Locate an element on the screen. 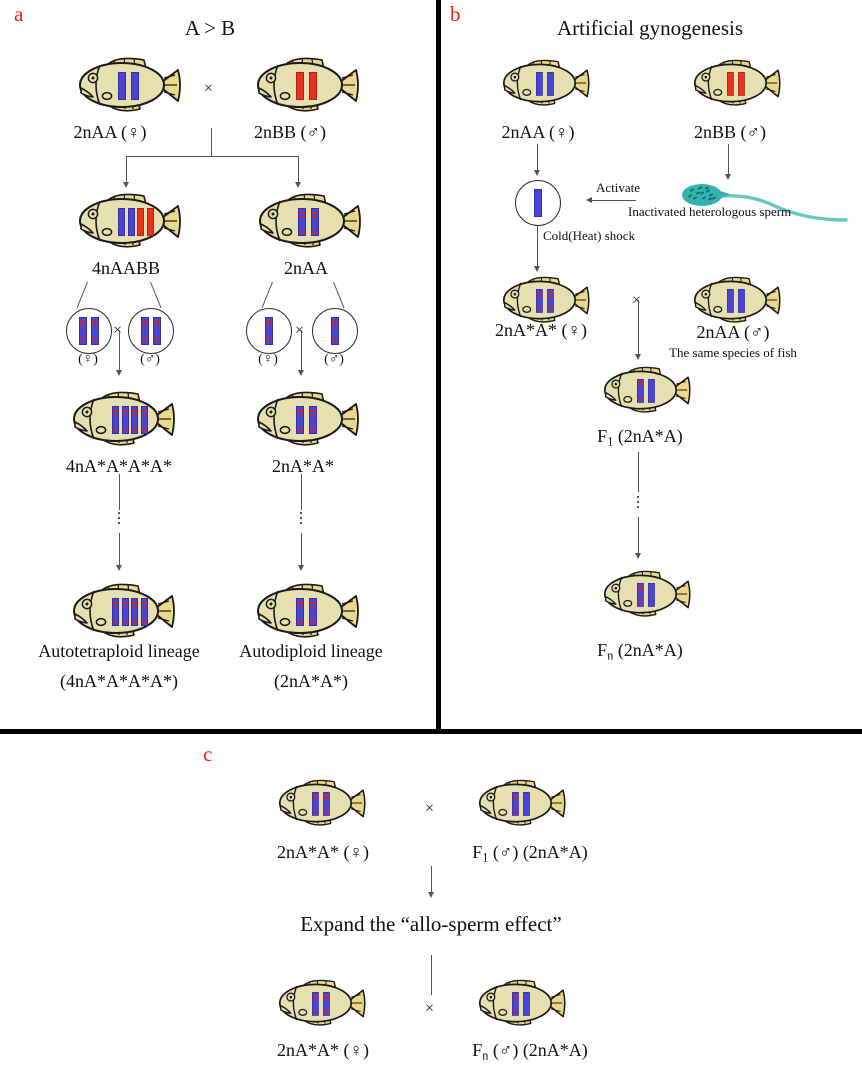 The image size is (862, 1078). caption-b-2nAA-female: 2nAA (♀) is located at coordinates (538, 132).